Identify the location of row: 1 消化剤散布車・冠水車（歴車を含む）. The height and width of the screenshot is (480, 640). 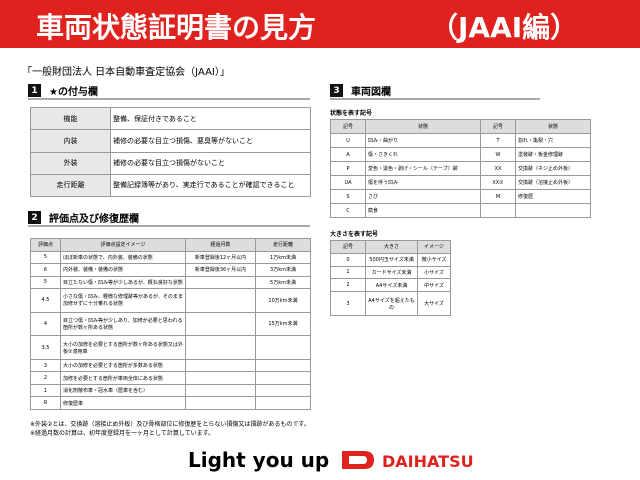
(170, 390).